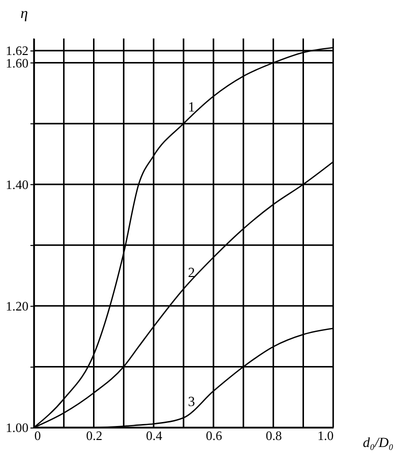 Image resolution: width=398 pixels, height=463 pixels. Describe the element at coordinates (378, 443) in the screenshot. I see `x-axis-title: d₀/D₀` at that location.